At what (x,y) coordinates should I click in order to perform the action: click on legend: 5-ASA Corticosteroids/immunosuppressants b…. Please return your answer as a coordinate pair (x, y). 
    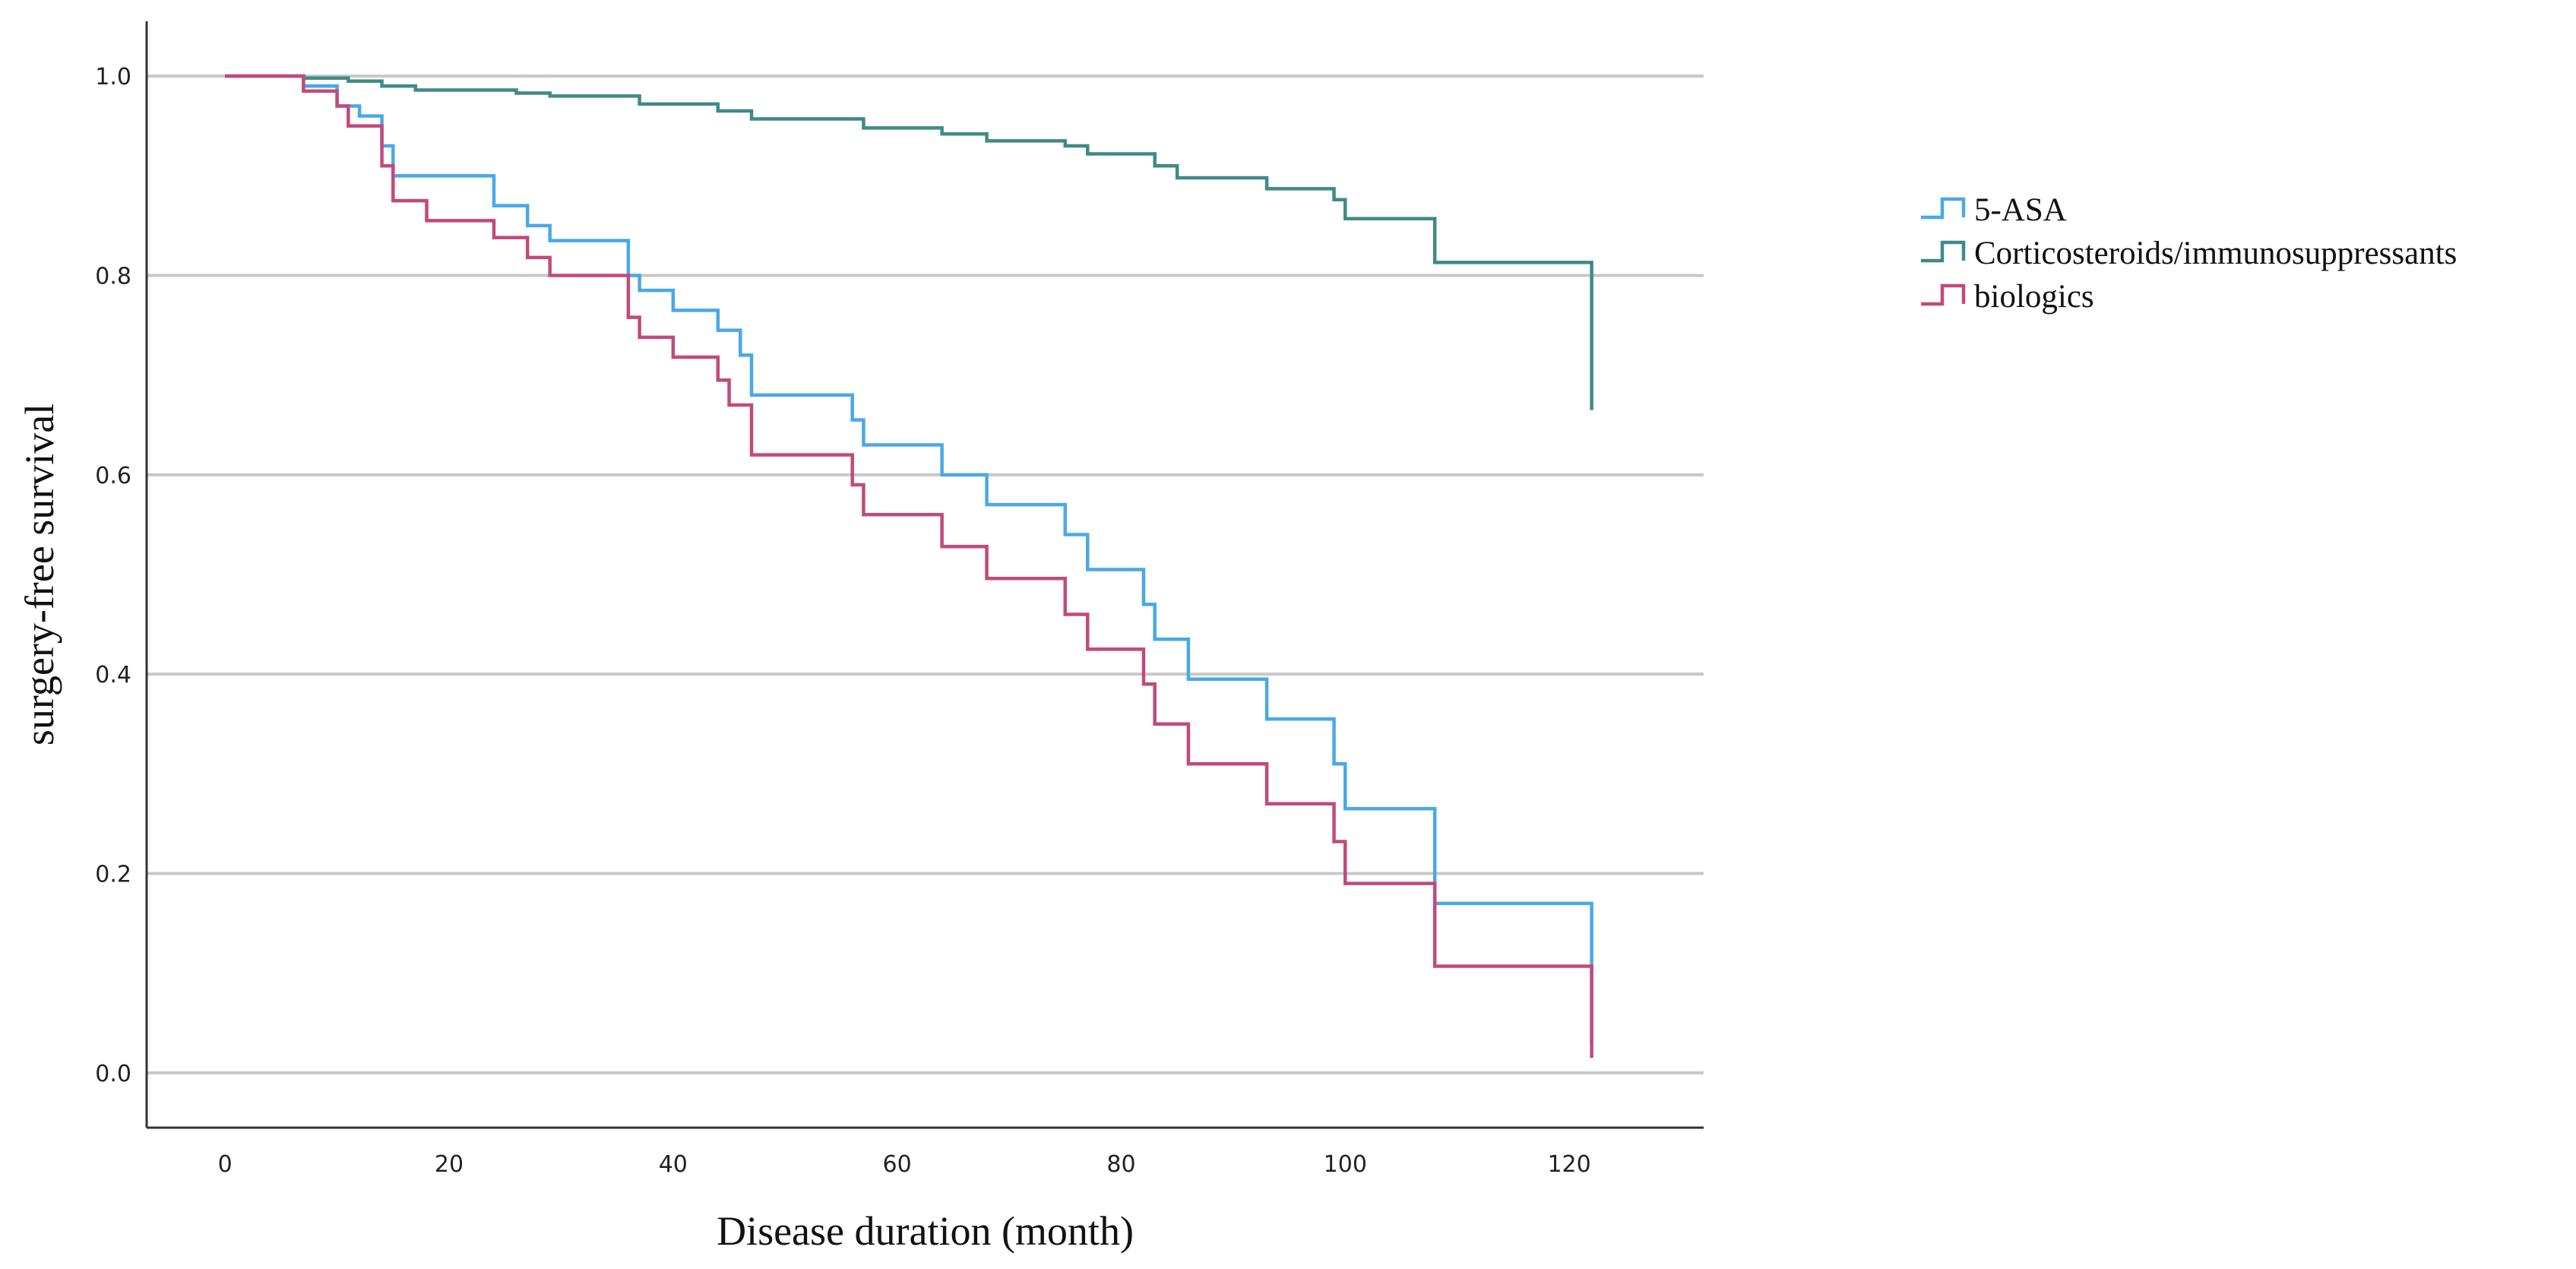
    Looking at the image, I should click on (2189, 253).